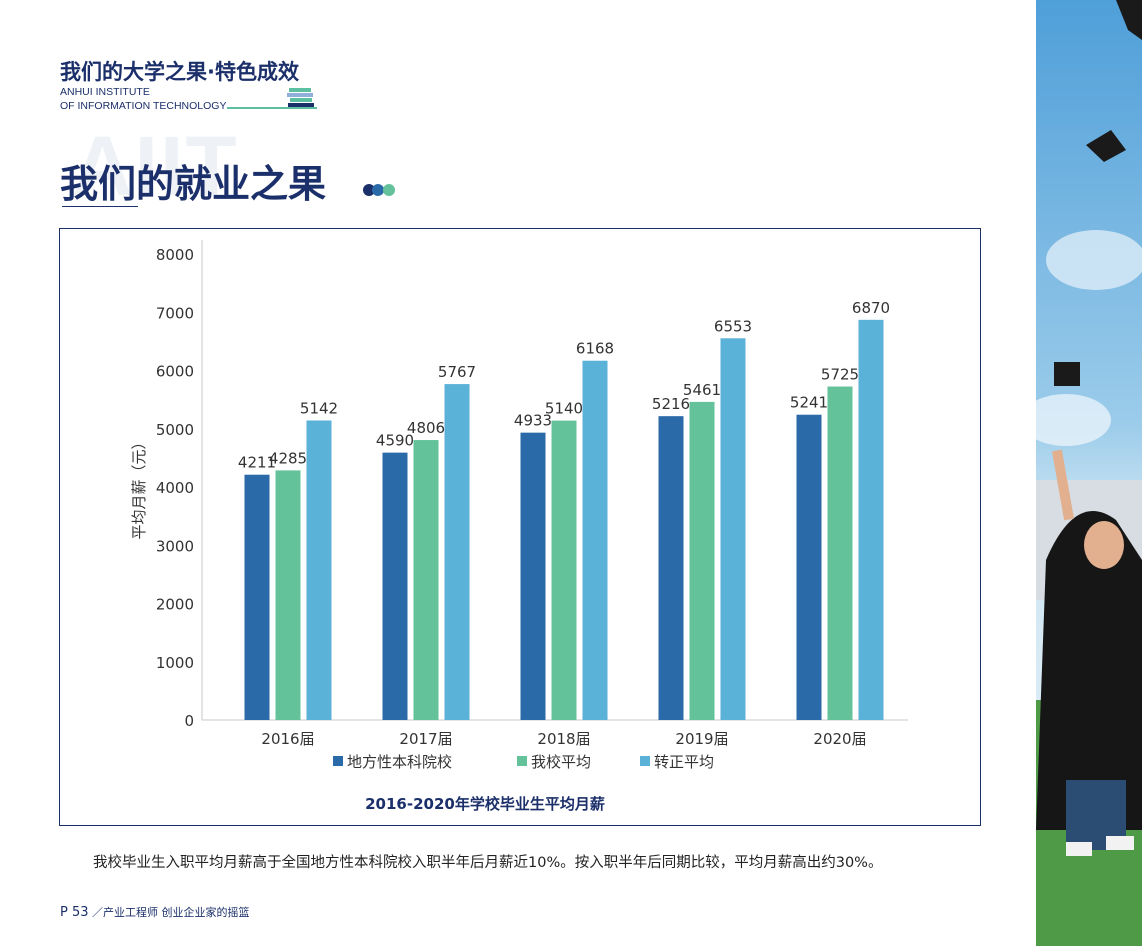 Image resolution: width=1142 pixels, height=946 pixels. I want to click on y-tick-label: 8000, so click(175, 255).